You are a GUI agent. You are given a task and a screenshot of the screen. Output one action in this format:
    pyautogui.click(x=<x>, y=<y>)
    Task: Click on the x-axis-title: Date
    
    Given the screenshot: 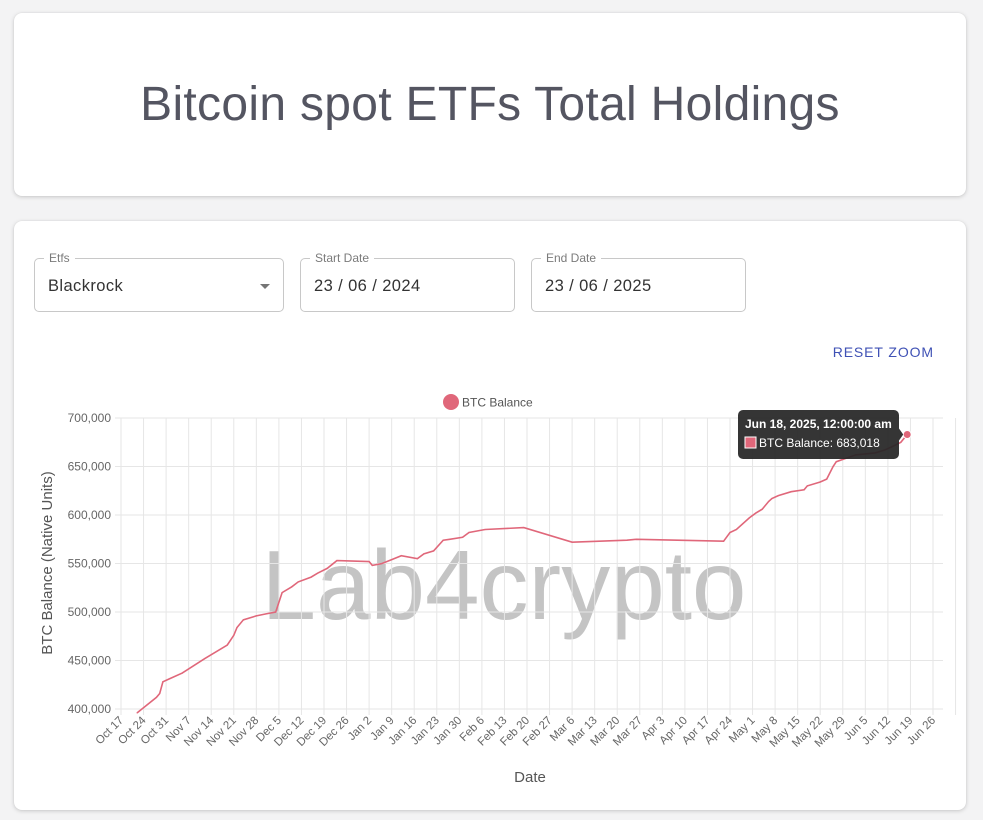 What is the action you would take?
    pyautogui.click(x=530, y=777)
    